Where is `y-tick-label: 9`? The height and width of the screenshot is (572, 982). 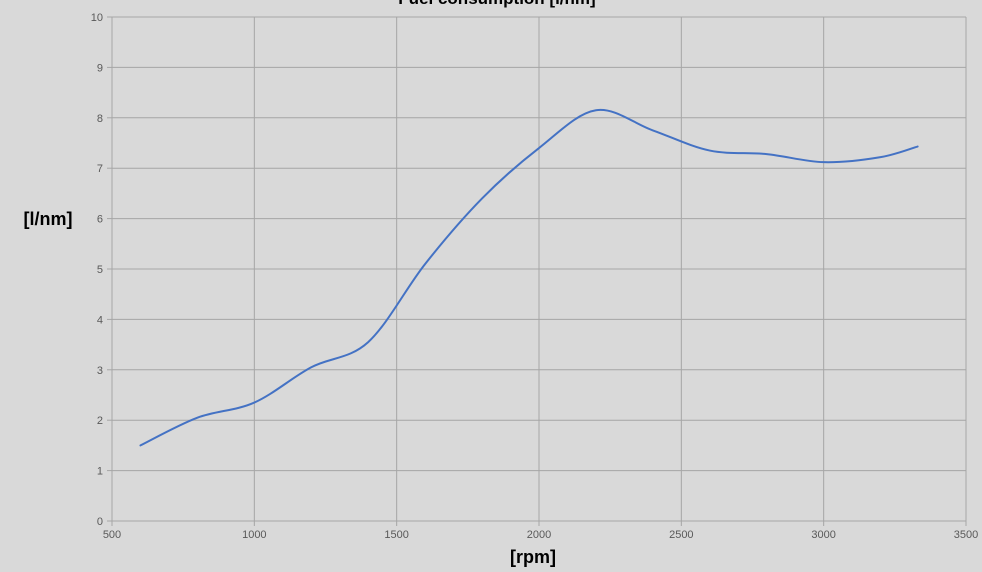
y-tick-label: 9 is located at coordinates (100, 68).